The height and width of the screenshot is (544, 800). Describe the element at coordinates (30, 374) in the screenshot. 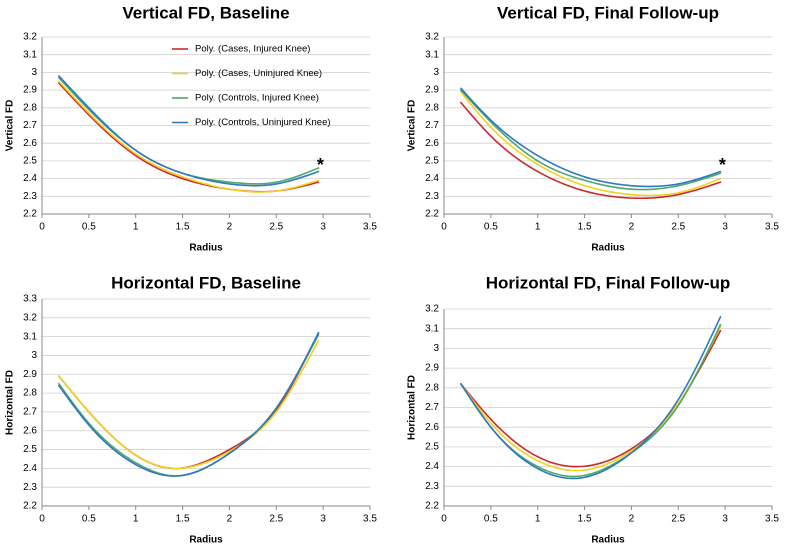

I see `panel-3-y-tick-label: 2.9` at that location.